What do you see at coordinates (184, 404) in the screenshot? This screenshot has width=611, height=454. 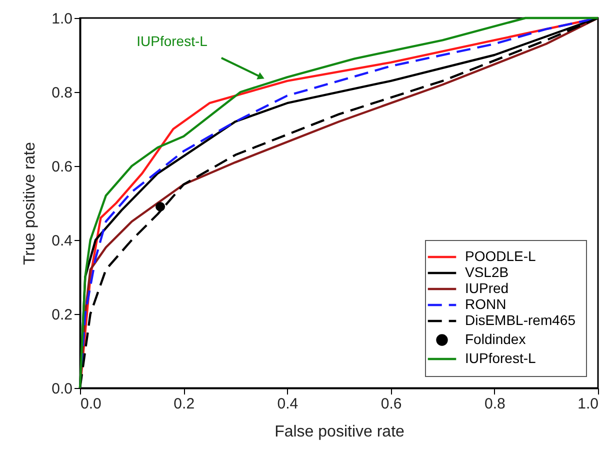 I see `x-tick-label: 0.2` at bounding box center [184, 404].